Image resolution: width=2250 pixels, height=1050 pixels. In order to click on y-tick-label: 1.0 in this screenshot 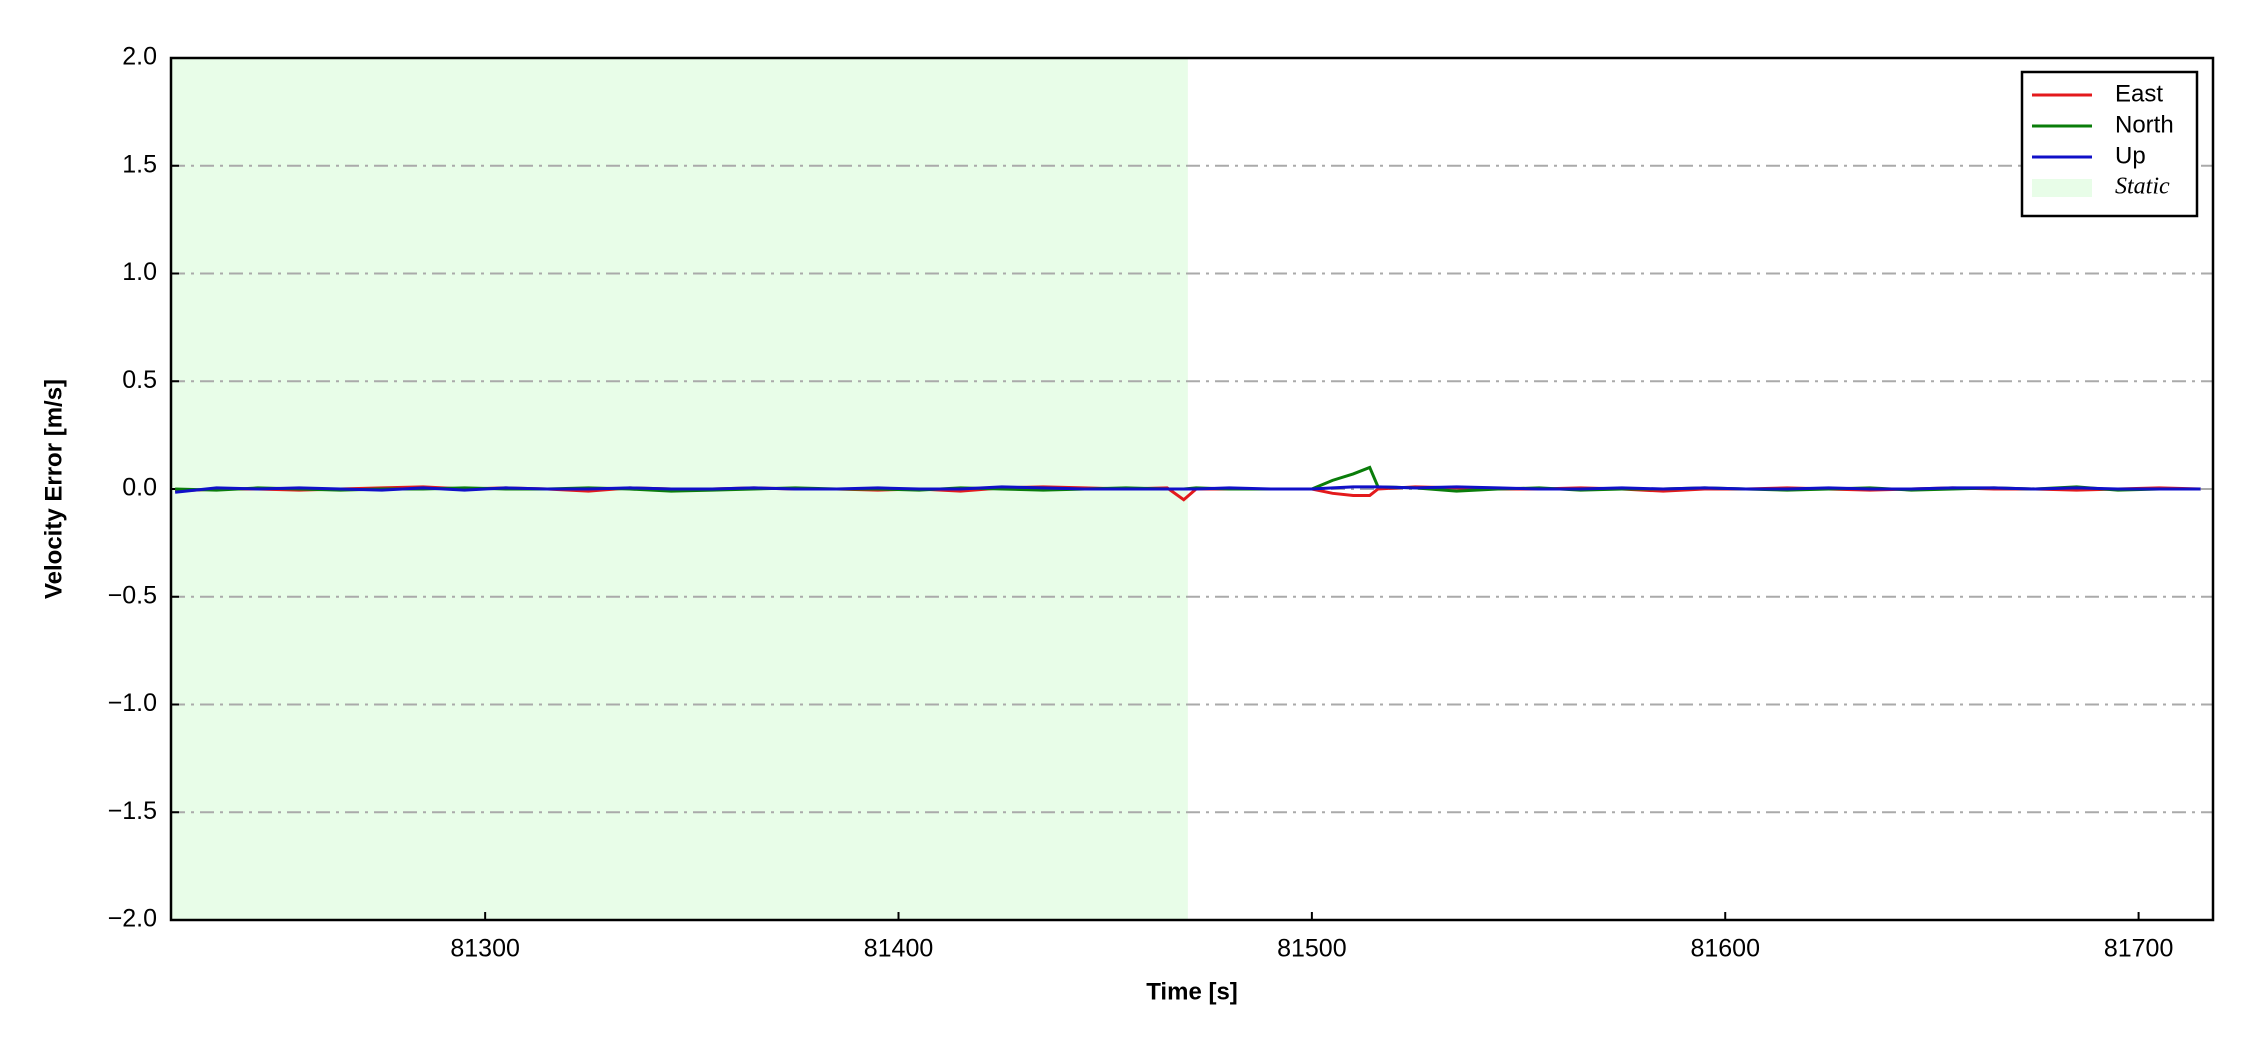, I will do `click(139, 272)`.